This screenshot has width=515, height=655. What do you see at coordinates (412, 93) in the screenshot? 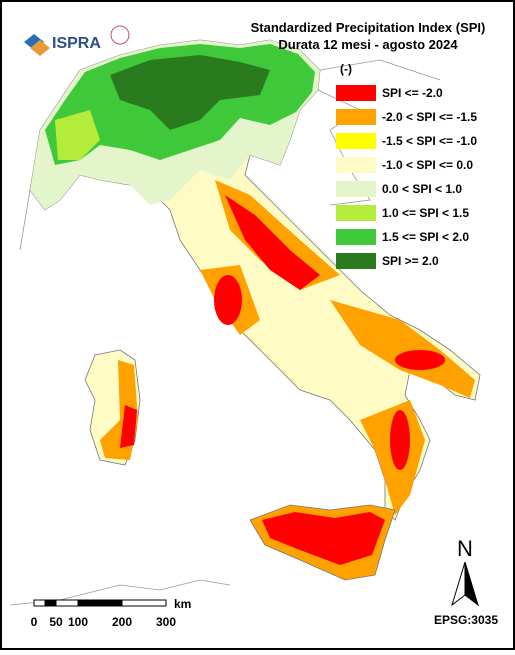
I see `legend-label: SPI <= -2.0` at bounding box center [412, 93].